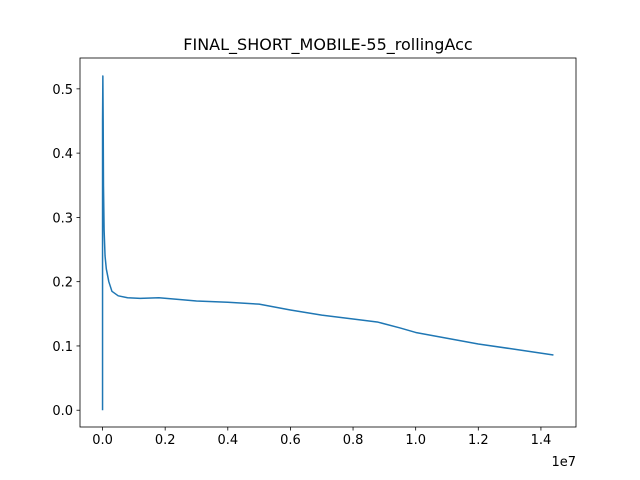 The height and width of the screenshot is (480, 640). Describe the element at coordinates (478, 440) in the screenshot. I see `x-tick-label: 1.2` at that location.